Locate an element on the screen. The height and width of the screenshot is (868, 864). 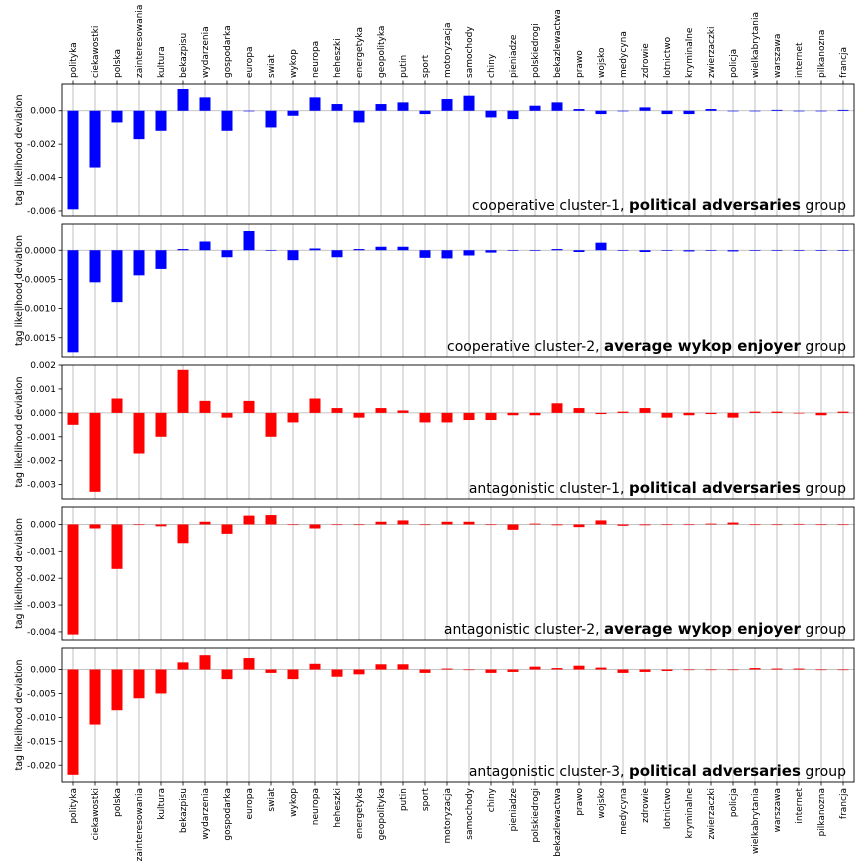
bar-bekazpisu is located at coordinates (183, 391).